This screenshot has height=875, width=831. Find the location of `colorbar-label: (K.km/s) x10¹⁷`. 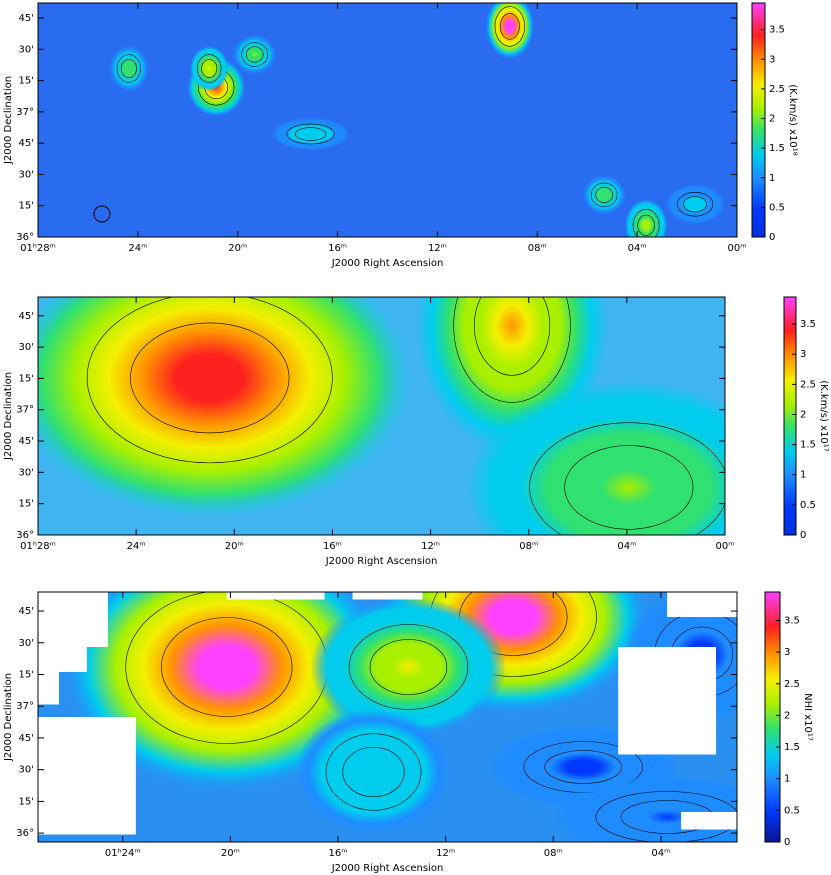

colorbar-label: (K.km/s) x10¹⁷ is located at coordinates (823, 416).